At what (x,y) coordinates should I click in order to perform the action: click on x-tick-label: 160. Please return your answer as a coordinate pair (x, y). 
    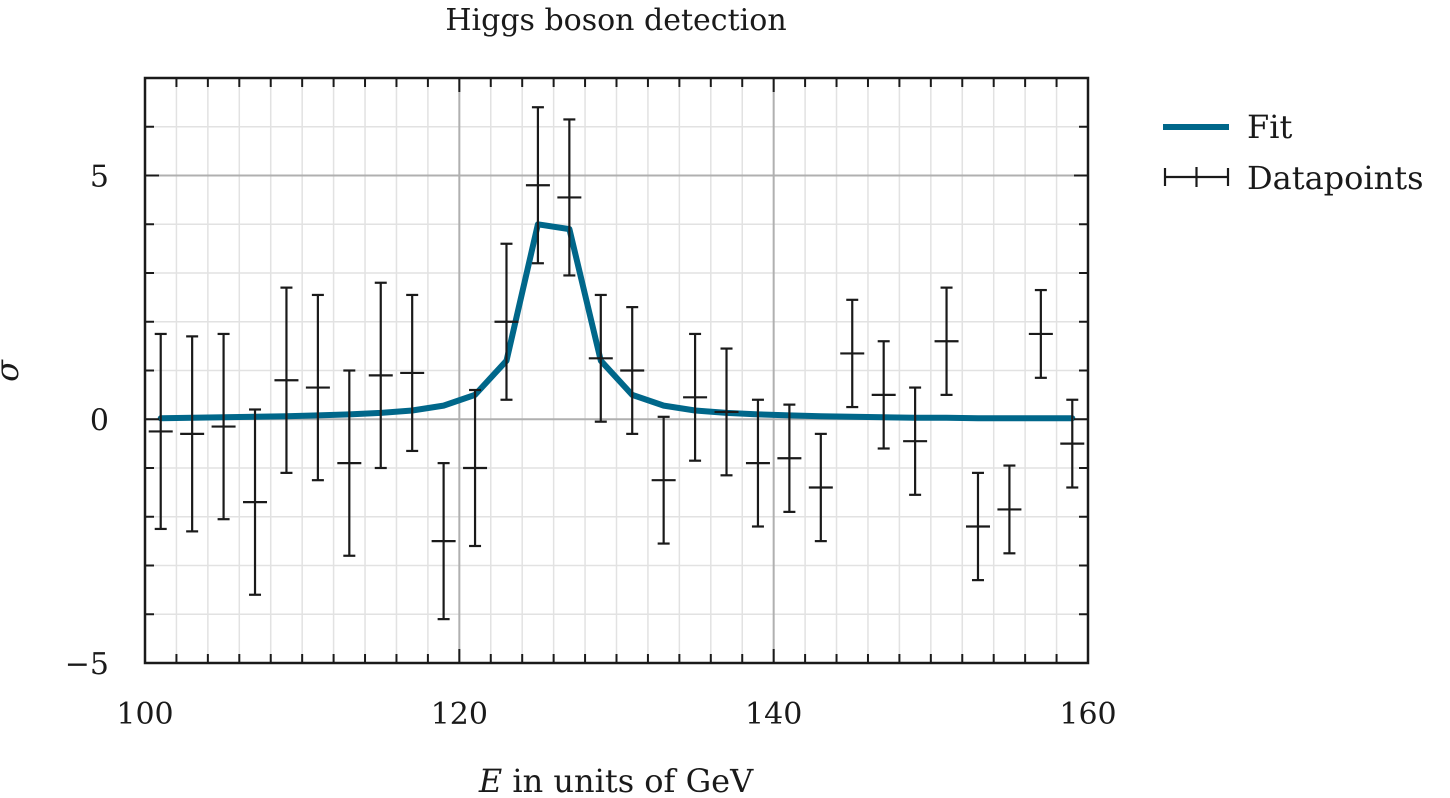
    Looking at the image, I should click on (1087, 714).